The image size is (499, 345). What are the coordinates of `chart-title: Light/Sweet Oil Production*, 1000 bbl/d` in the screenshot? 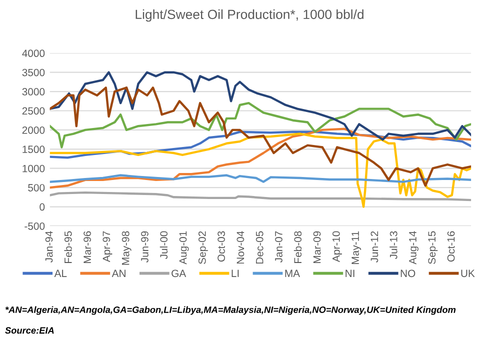 It's located at (250, 15).